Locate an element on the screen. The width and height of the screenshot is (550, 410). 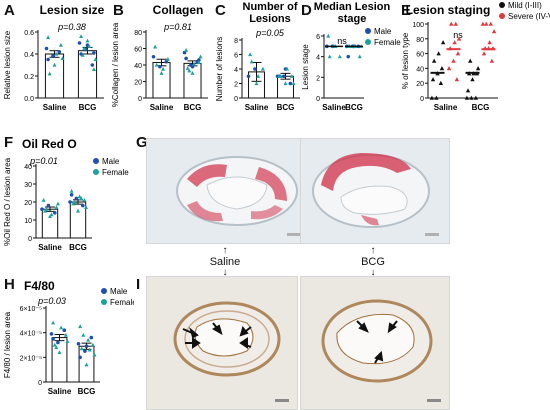
panel-label-h: H is located at coordinates (9, 284).